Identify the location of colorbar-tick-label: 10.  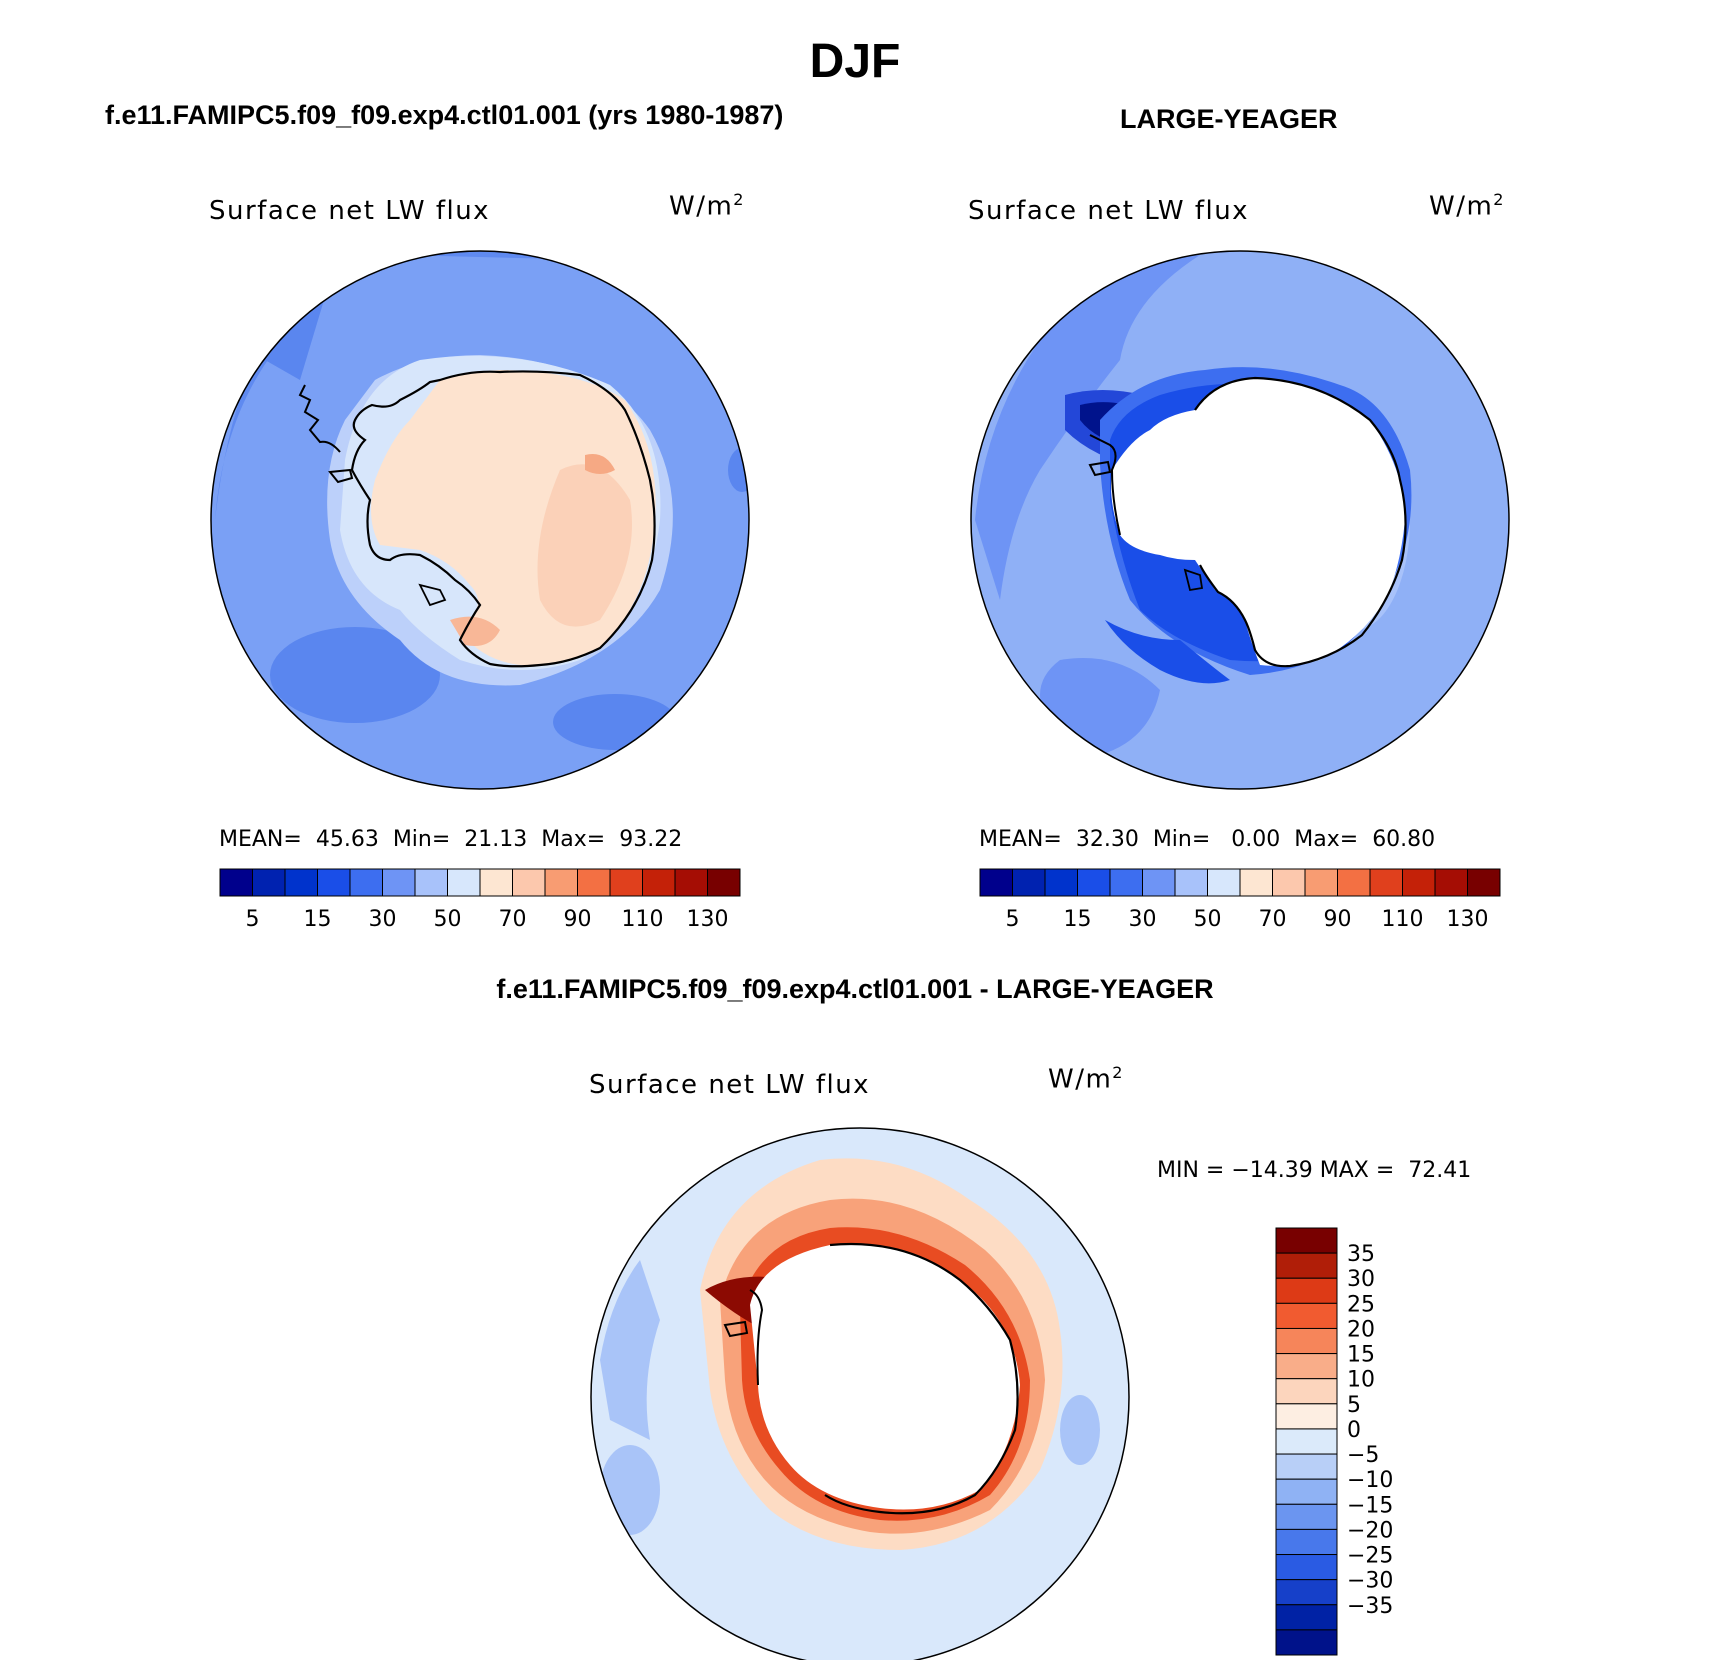
(1361, 1380).